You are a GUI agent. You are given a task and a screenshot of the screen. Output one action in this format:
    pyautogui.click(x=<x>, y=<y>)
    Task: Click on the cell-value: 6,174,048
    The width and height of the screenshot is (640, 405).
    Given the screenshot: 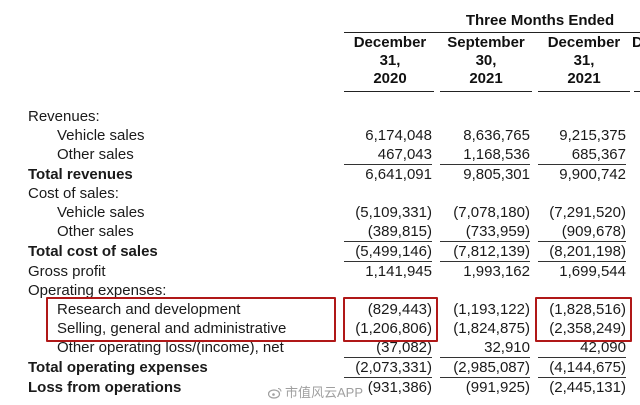 What is the action you would take?
    pyautogui.click(x=398, y=135)
    